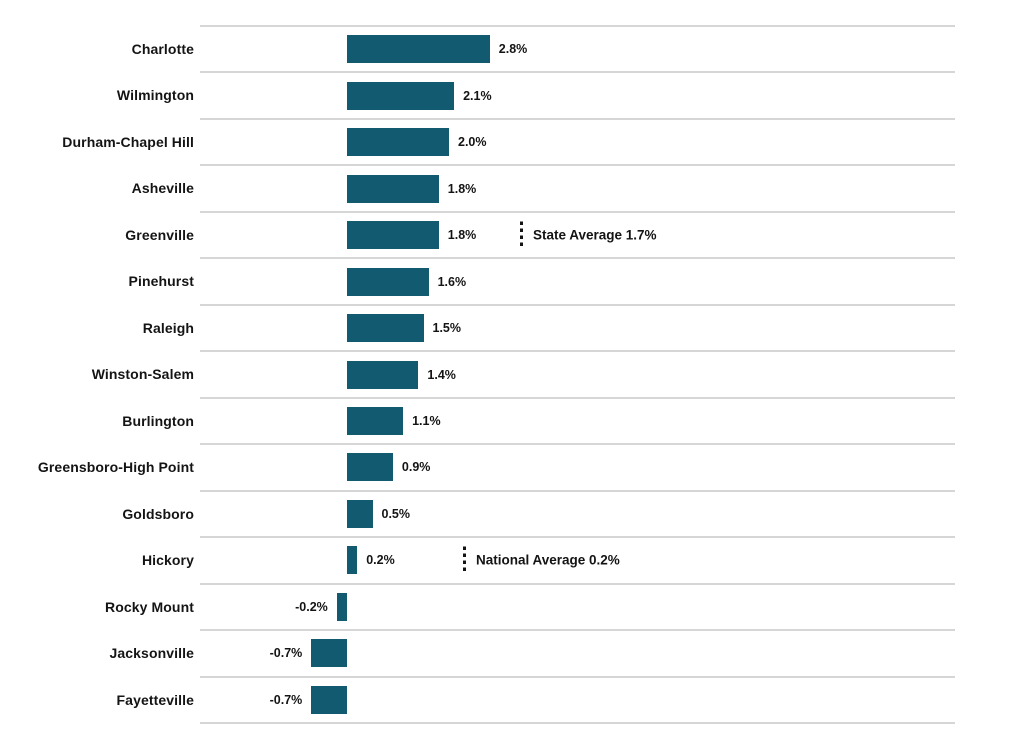 The height and width of the screenshot is (743, 1024). What do you see at coordinates (162, 188) in the screenshot?
I see `category-label: Asheville` at bounding box center [162, 188].